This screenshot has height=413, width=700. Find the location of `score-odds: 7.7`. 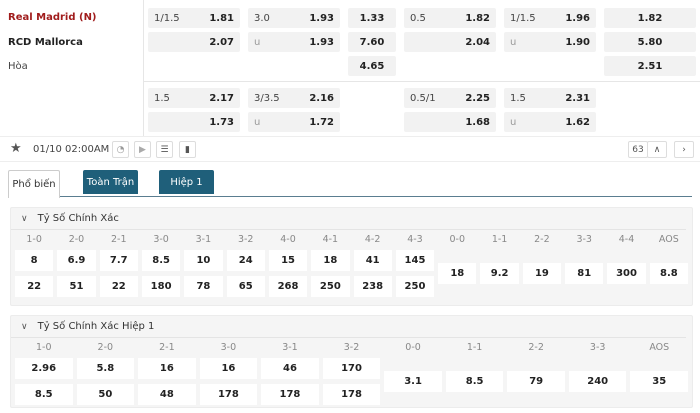

score-odds: 7.7 is located at coordinates (118, 260).